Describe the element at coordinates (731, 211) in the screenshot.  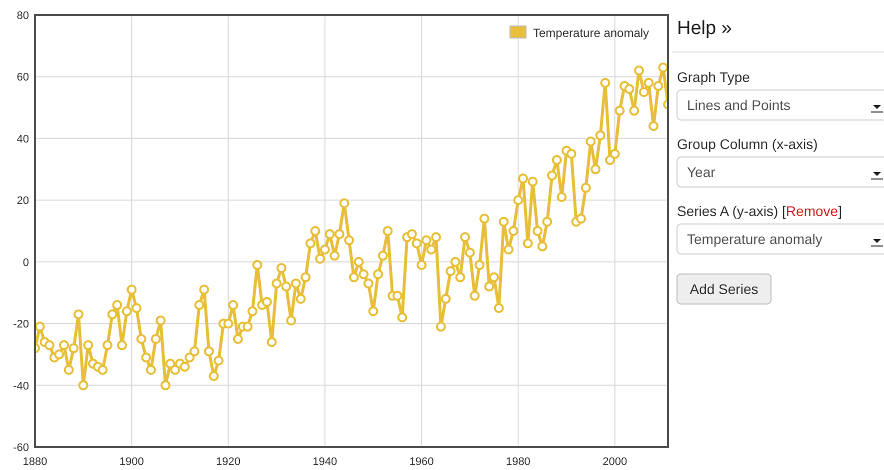
I see `text: Series A (y-axis) [` at that location.